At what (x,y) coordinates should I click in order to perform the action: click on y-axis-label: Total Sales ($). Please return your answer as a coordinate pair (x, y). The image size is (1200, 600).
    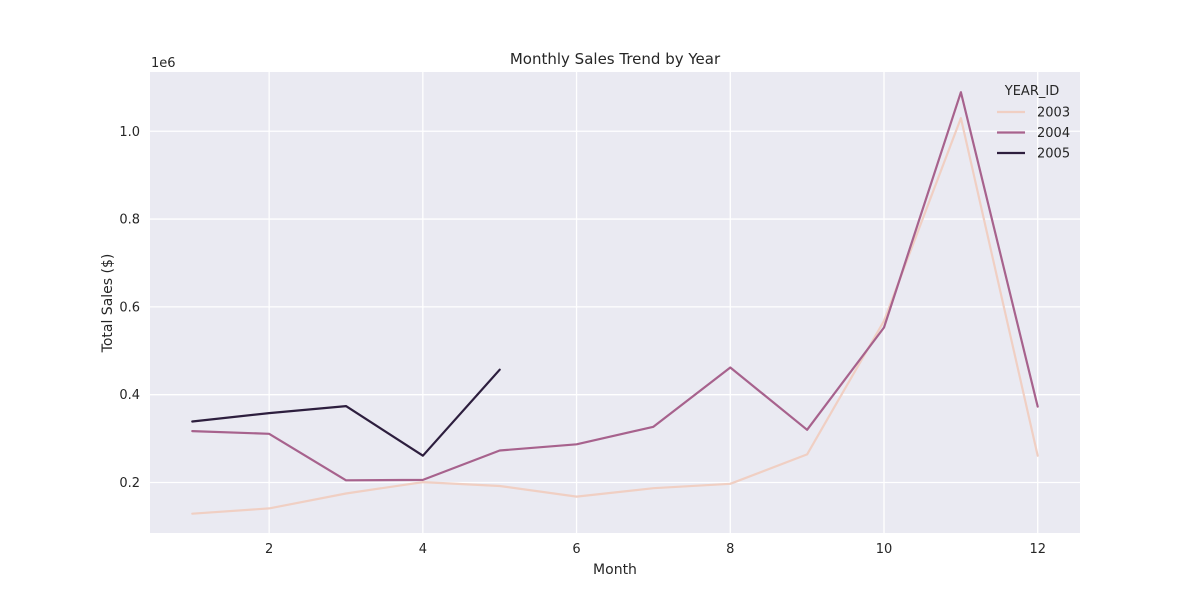
    Looking at the image, I should click on (108, 304).